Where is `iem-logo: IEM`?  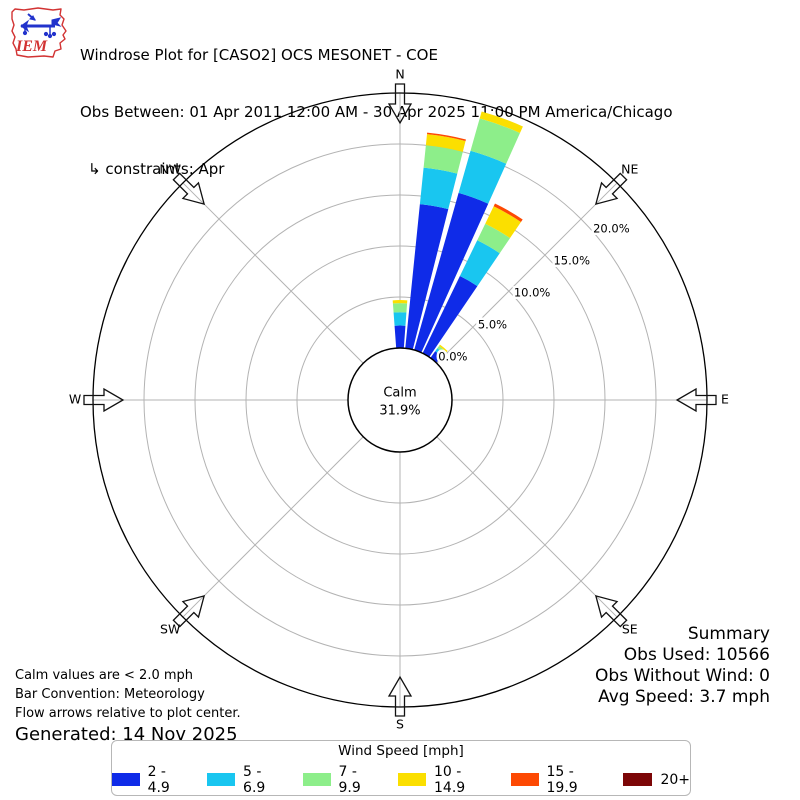 iem-logo: IEM is located at coordinates (39, 32).